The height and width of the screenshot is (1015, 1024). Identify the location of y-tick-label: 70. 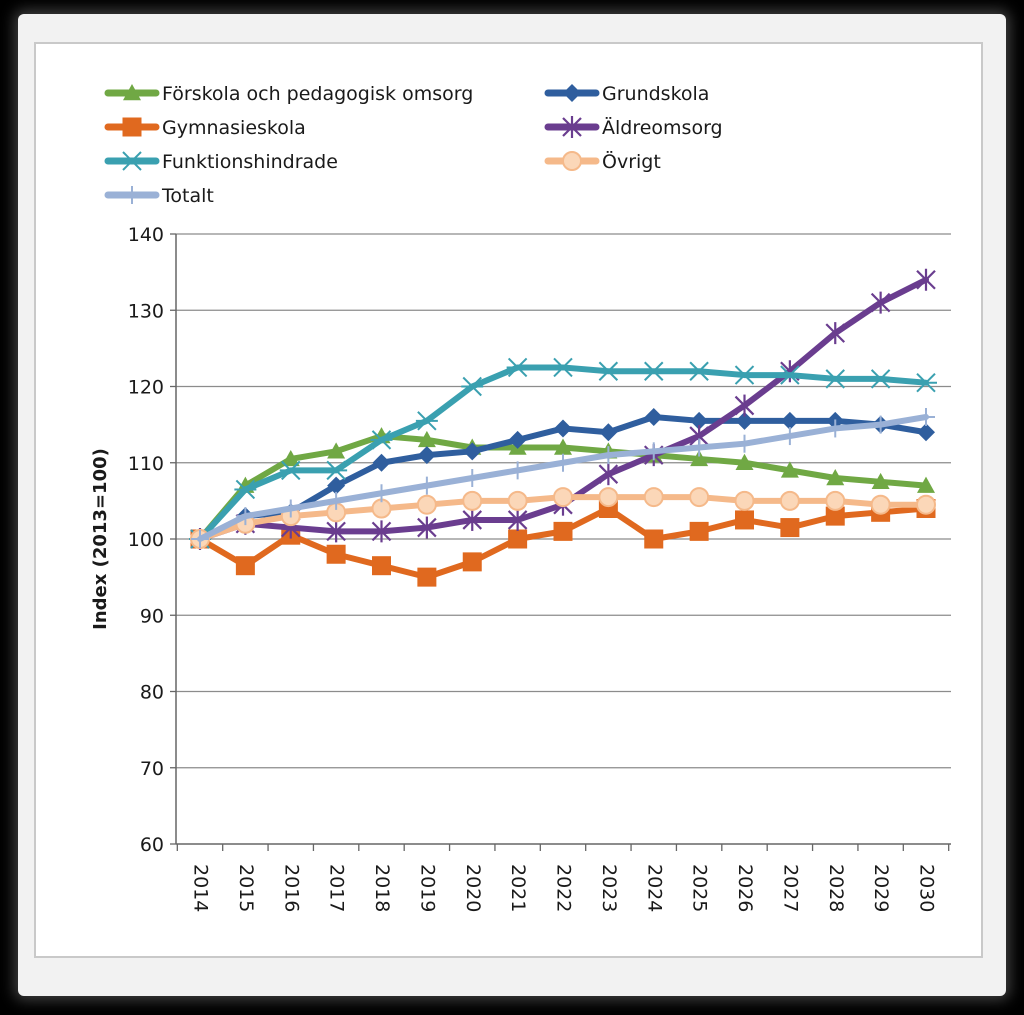
(152, 769).